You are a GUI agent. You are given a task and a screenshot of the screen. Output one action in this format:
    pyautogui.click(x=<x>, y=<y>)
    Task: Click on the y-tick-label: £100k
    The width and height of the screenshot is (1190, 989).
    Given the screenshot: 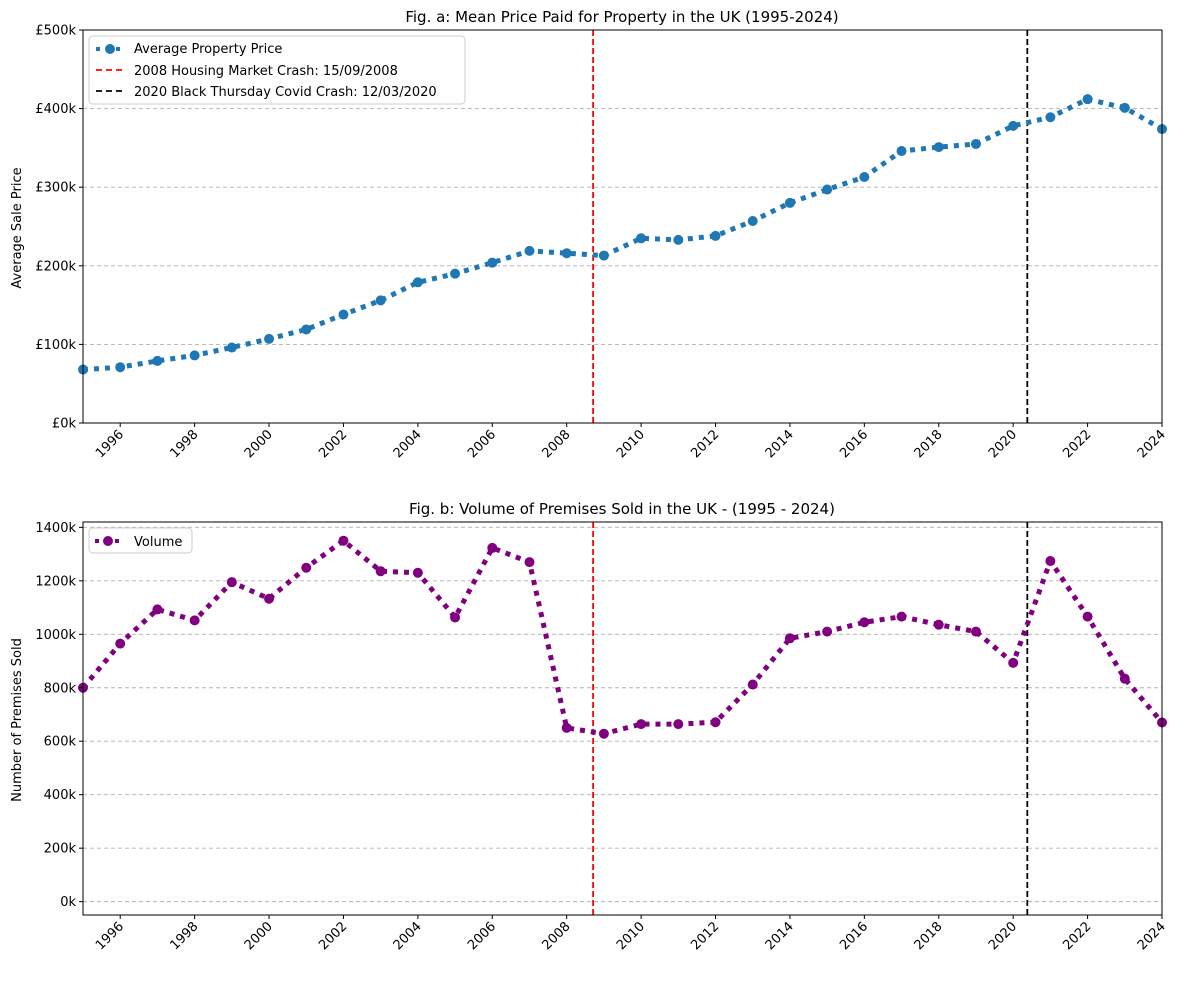 What is the action you would take?
    pyautogui.click(x=55, y=345)
    